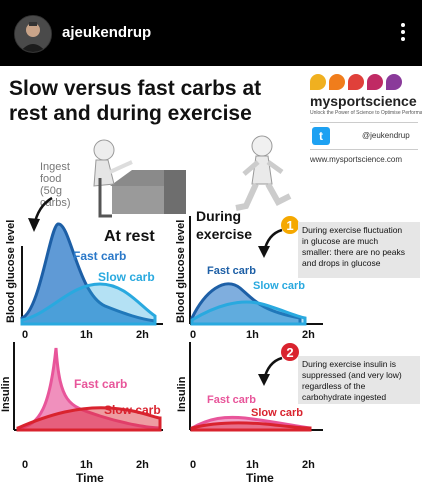  I want to click on svg-text: regardless of the, so click(334, 386).